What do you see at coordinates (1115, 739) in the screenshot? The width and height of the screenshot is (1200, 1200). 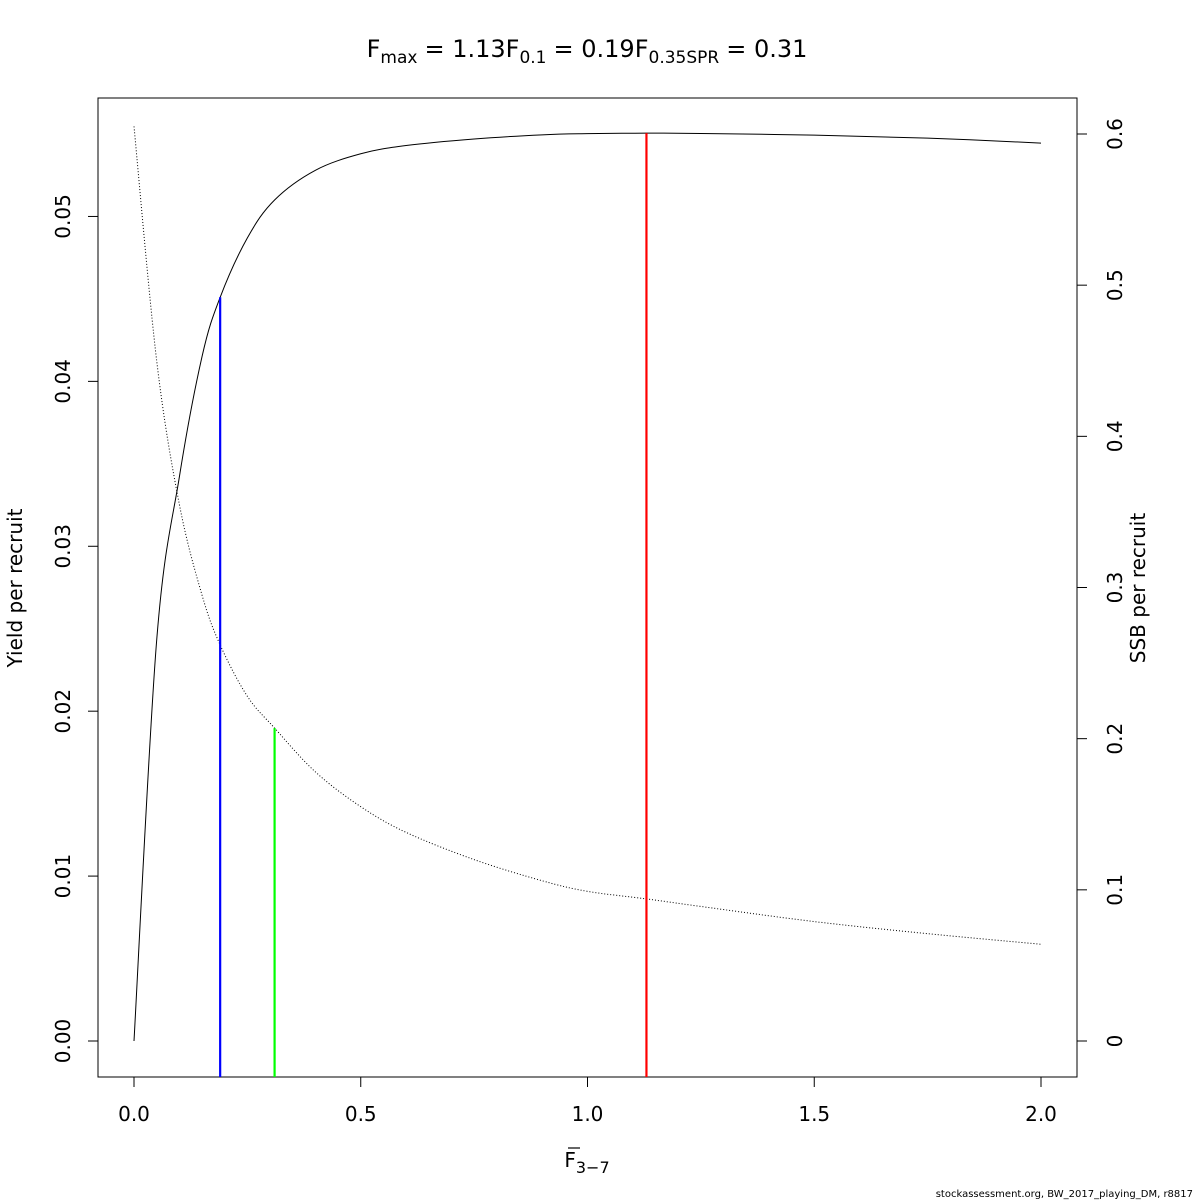 I see `y-right-tick-label: 0.2` at bounding box center [1115, 739].